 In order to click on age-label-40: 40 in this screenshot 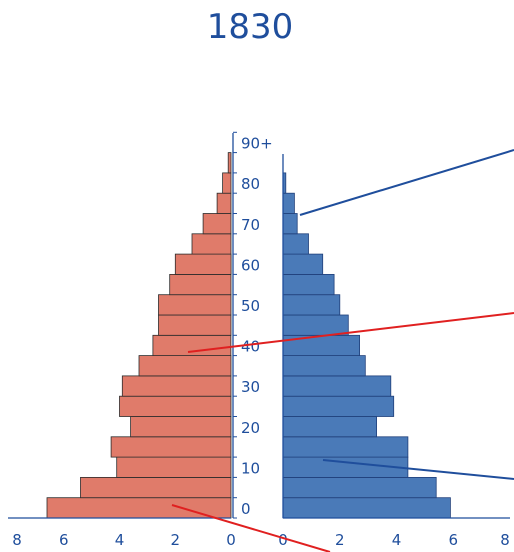, I will do `click(250, 347)`.